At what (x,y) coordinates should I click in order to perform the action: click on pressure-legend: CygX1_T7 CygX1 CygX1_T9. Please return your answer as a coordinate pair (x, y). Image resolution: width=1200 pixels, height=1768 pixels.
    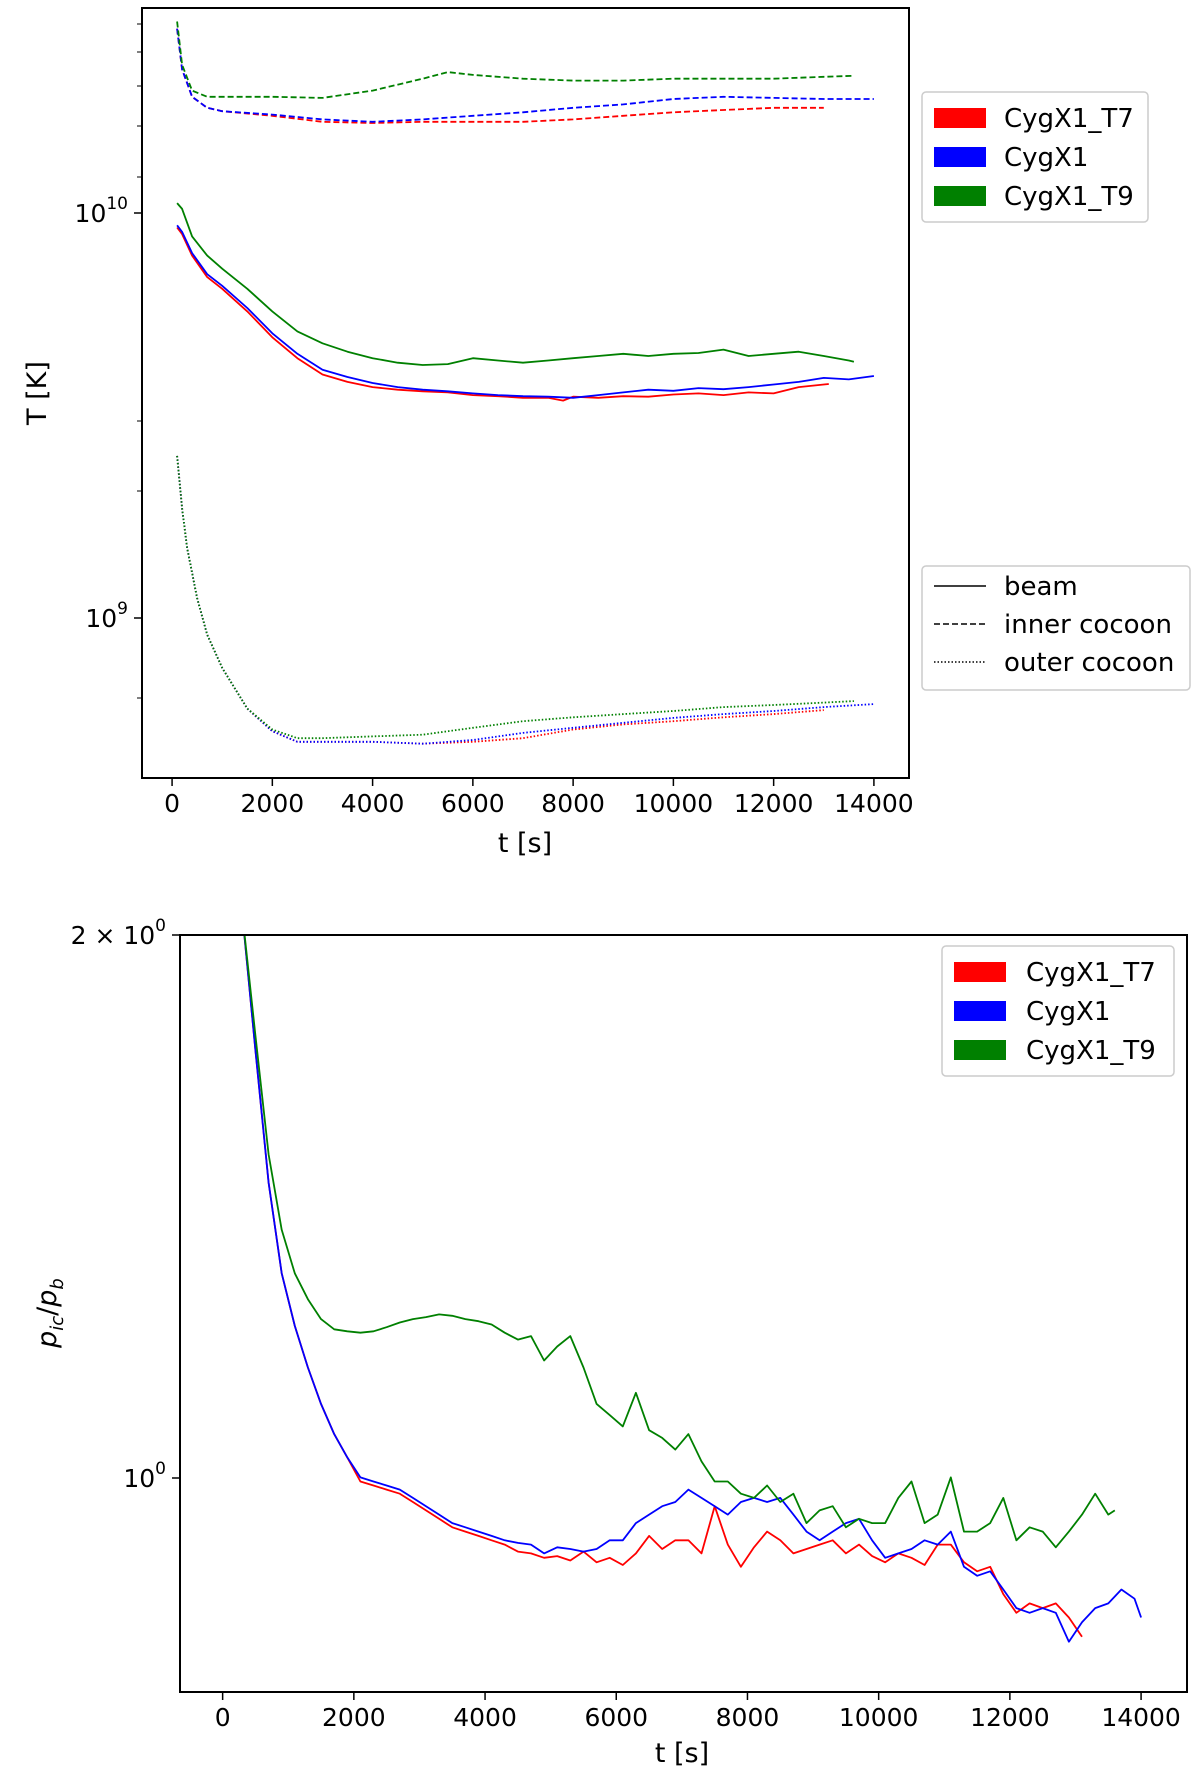
    Looking at the image, I should click on (1058, 1011).